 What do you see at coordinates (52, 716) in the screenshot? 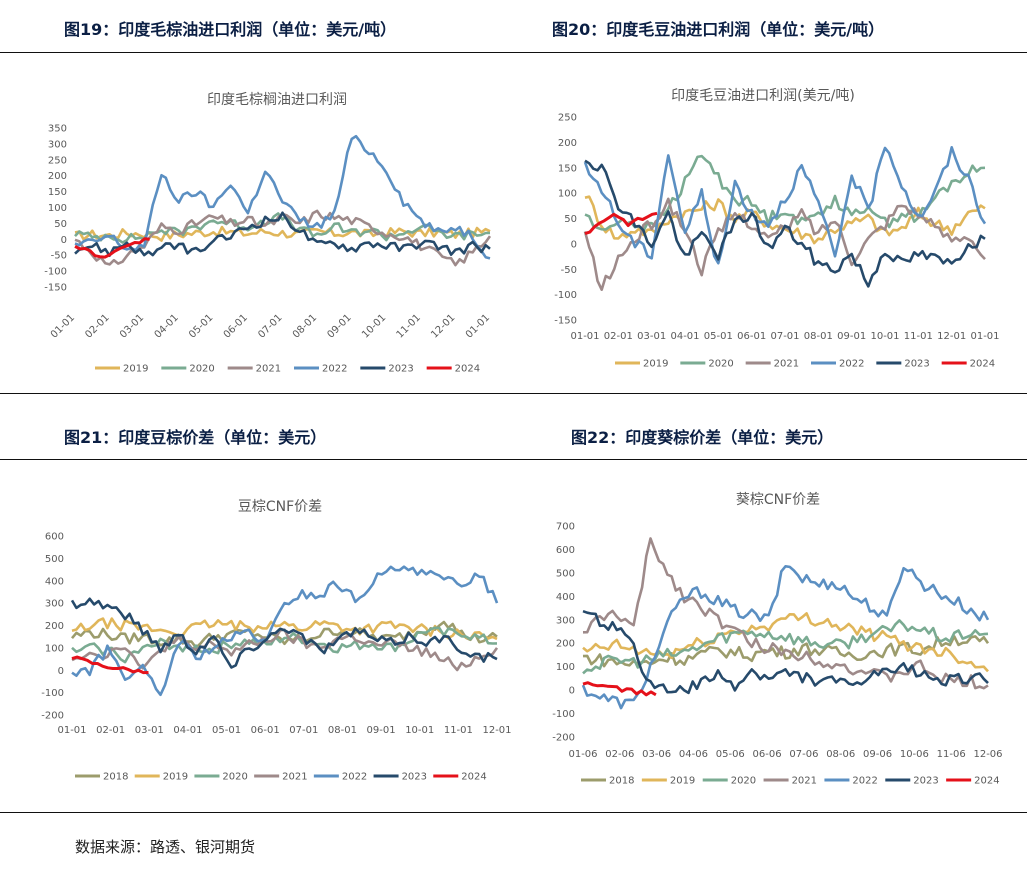
I see `y-tick-label: -200` at bounding box center [52, 716].